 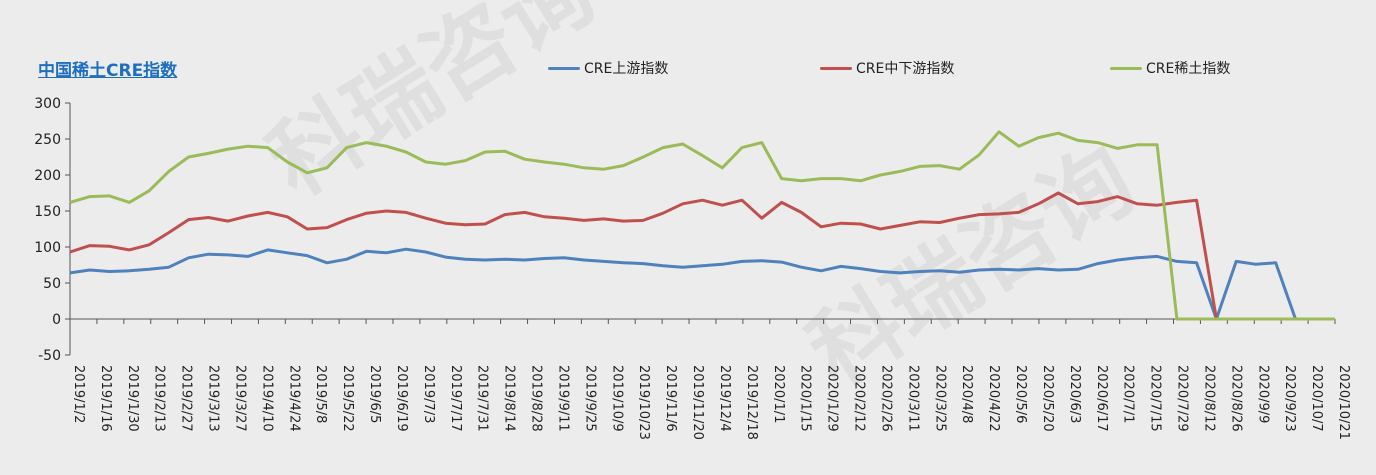 What do you see at coordinates (832, 398) in the screenshot?
I see `x-tick-label: 2020/1/29` at bounding box center [832, 398].